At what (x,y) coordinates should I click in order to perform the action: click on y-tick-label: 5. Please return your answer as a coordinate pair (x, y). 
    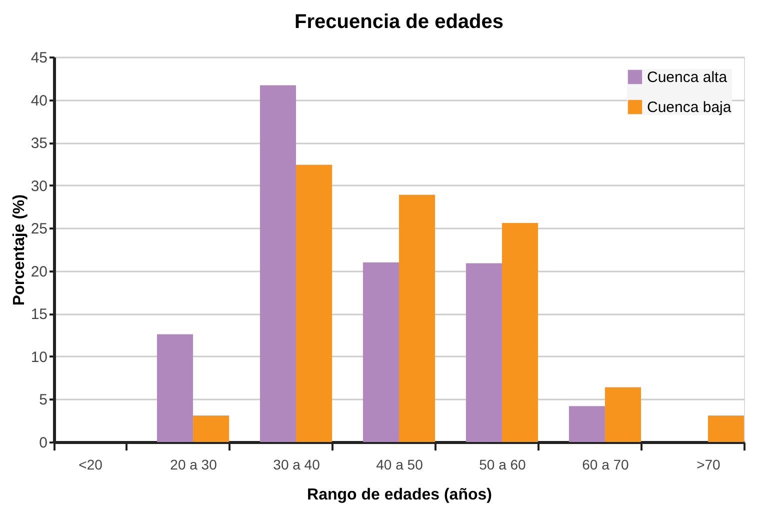
    Looking at the image, I should click on (43, 400).